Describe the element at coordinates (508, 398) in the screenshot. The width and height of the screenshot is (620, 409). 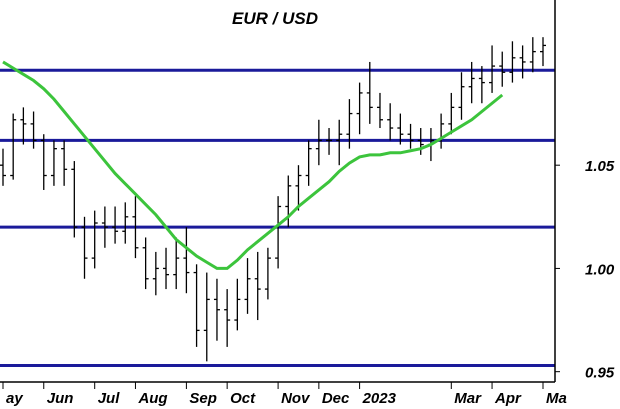
I see `x-tick-label: Apr` at that location.